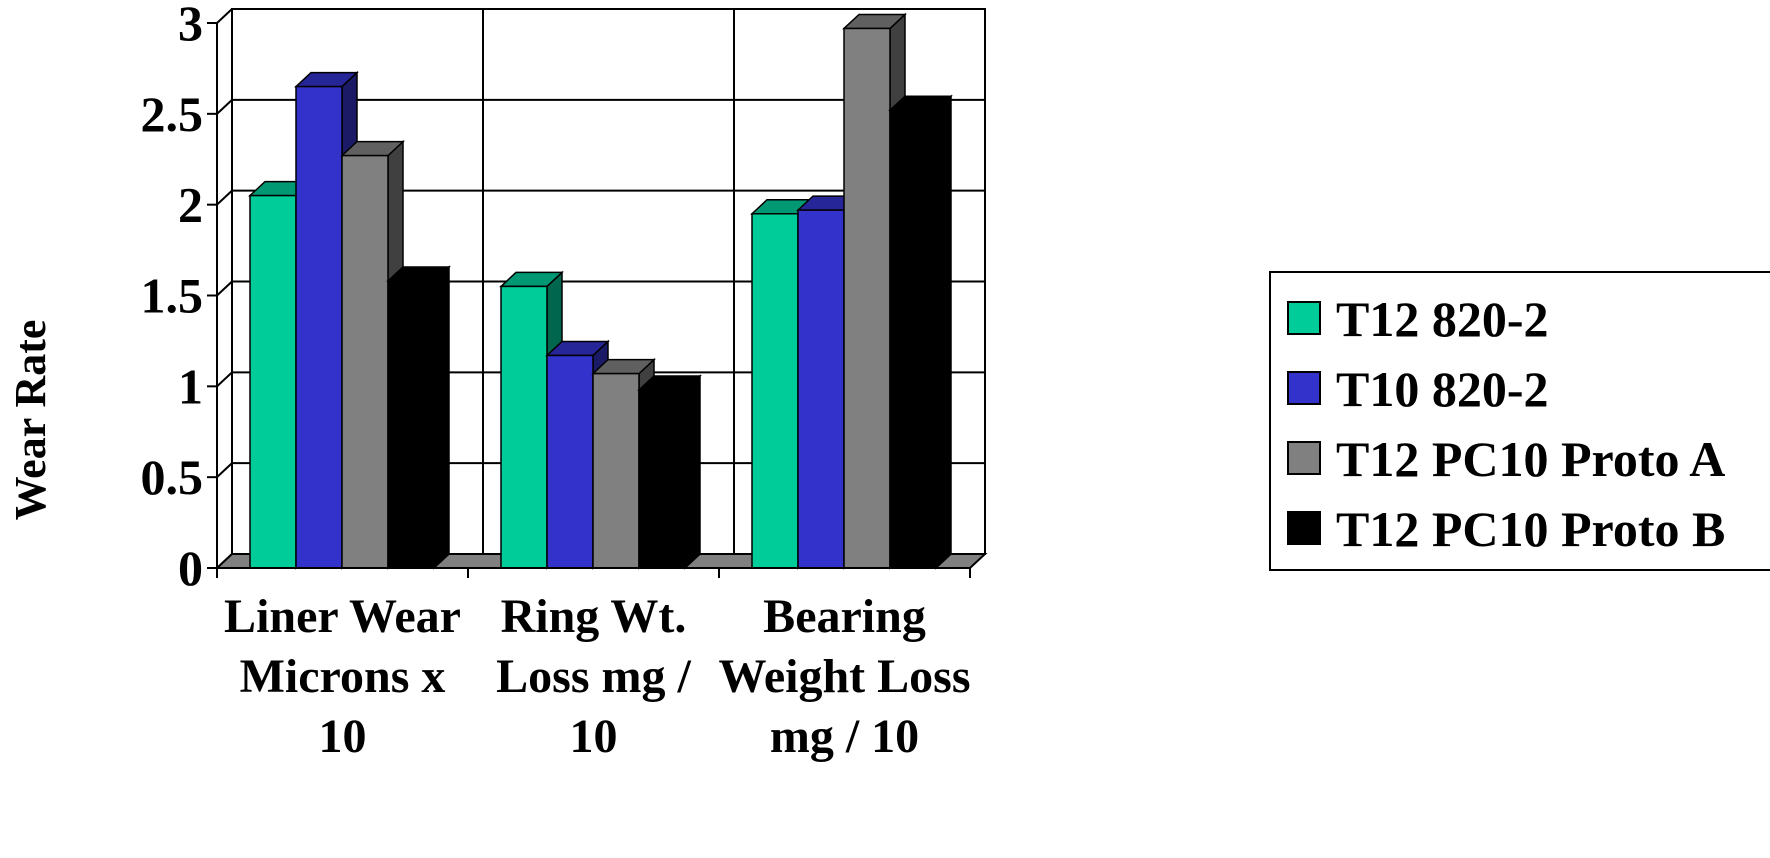  I want to click on legend-label: T12 820-2, so click(1442, 319).